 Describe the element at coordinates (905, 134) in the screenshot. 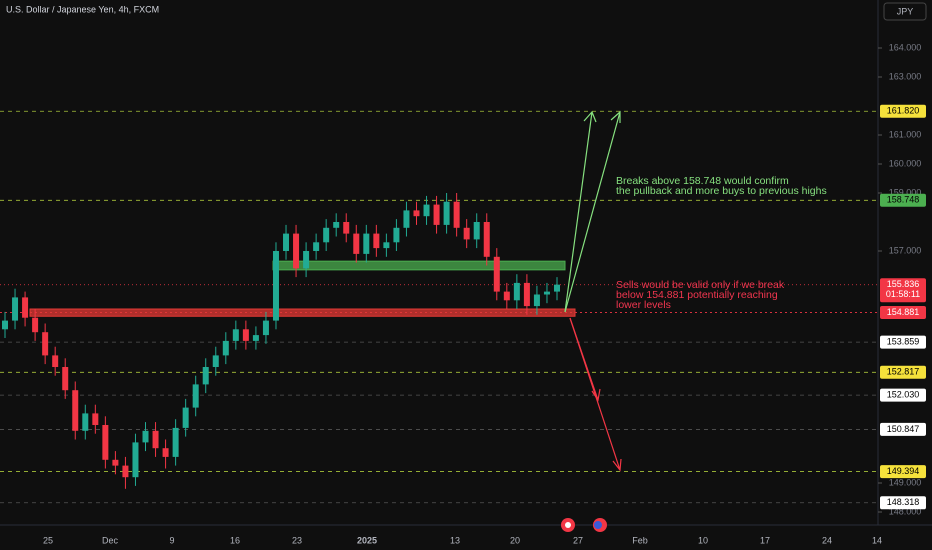

I see `y-tick-label: 161.000` at that location.